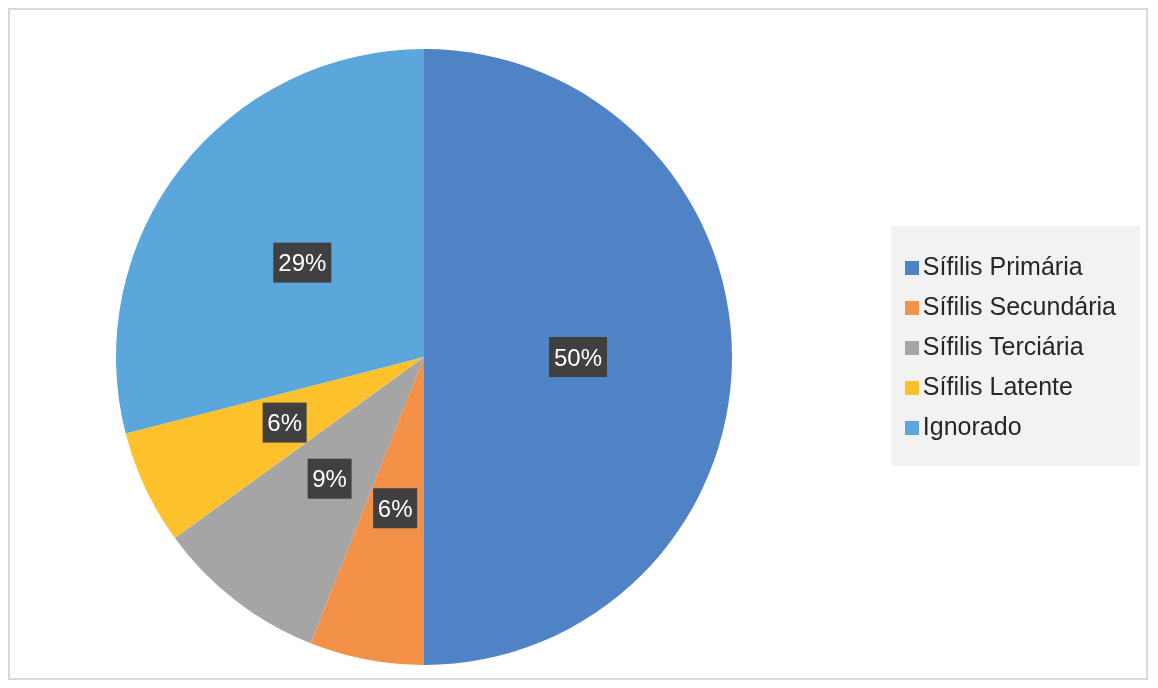 The image size is (1158, 688). What do you see at coordinates (997, 386) in the screenshot?
I see `legend-label: Sífilis Latente` at bounding box center [997, 386].